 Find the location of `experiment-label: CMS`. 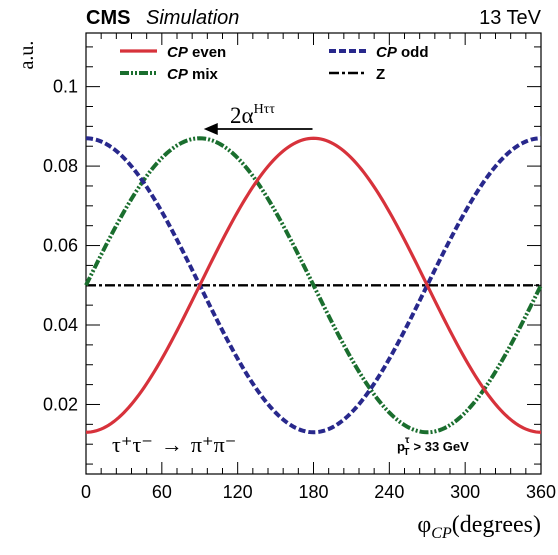

experiment-label: CMS is located at coordinates (108, 18).